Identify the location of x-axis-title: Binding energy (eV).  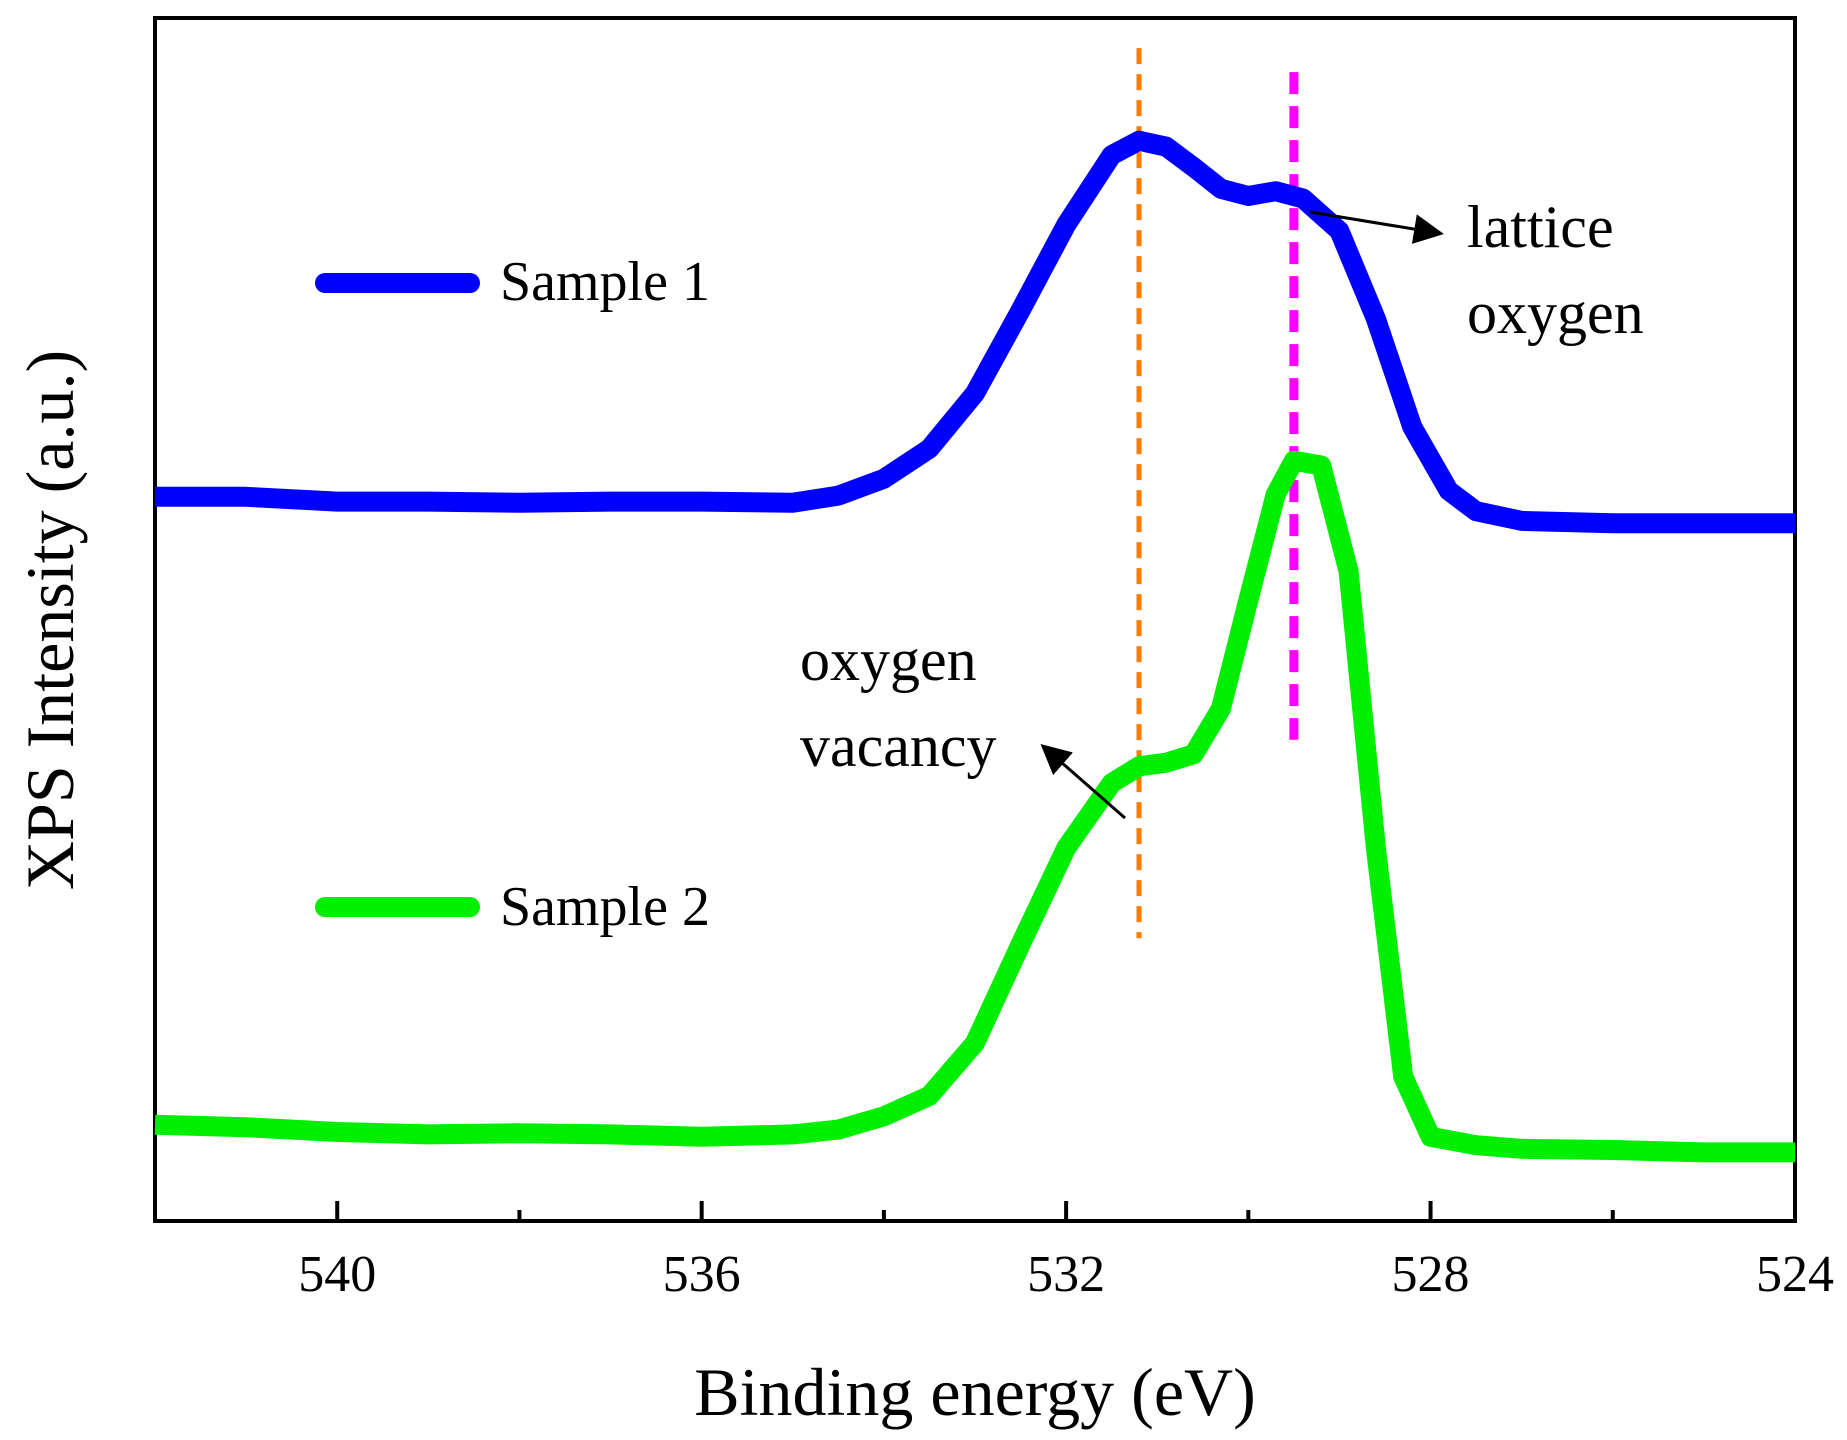
(975, 1392).